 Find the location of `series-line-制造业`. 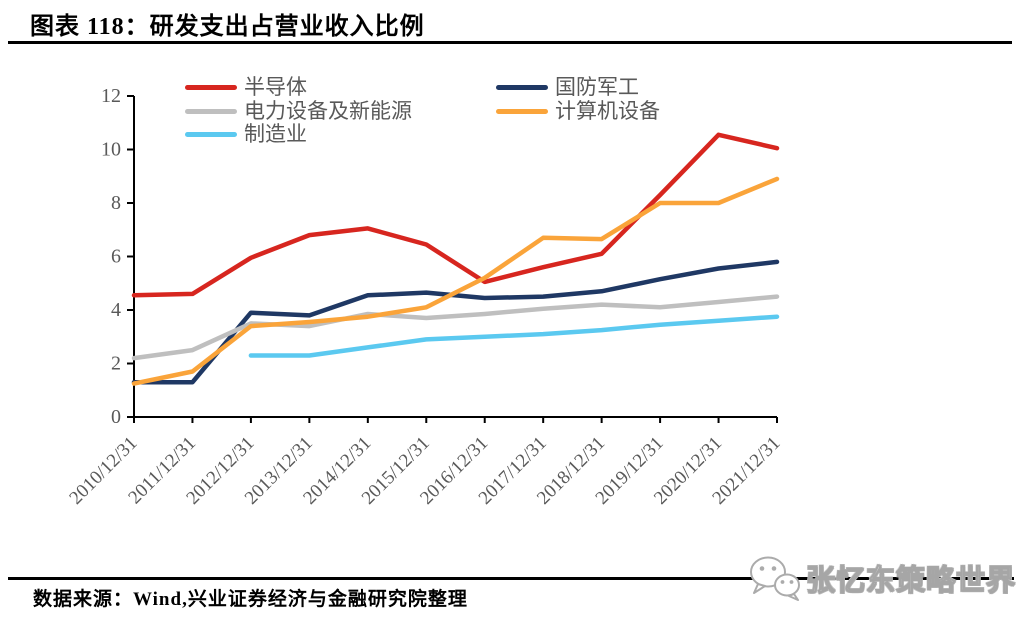

series-line-制造业 is located at coordinates (514, 336).